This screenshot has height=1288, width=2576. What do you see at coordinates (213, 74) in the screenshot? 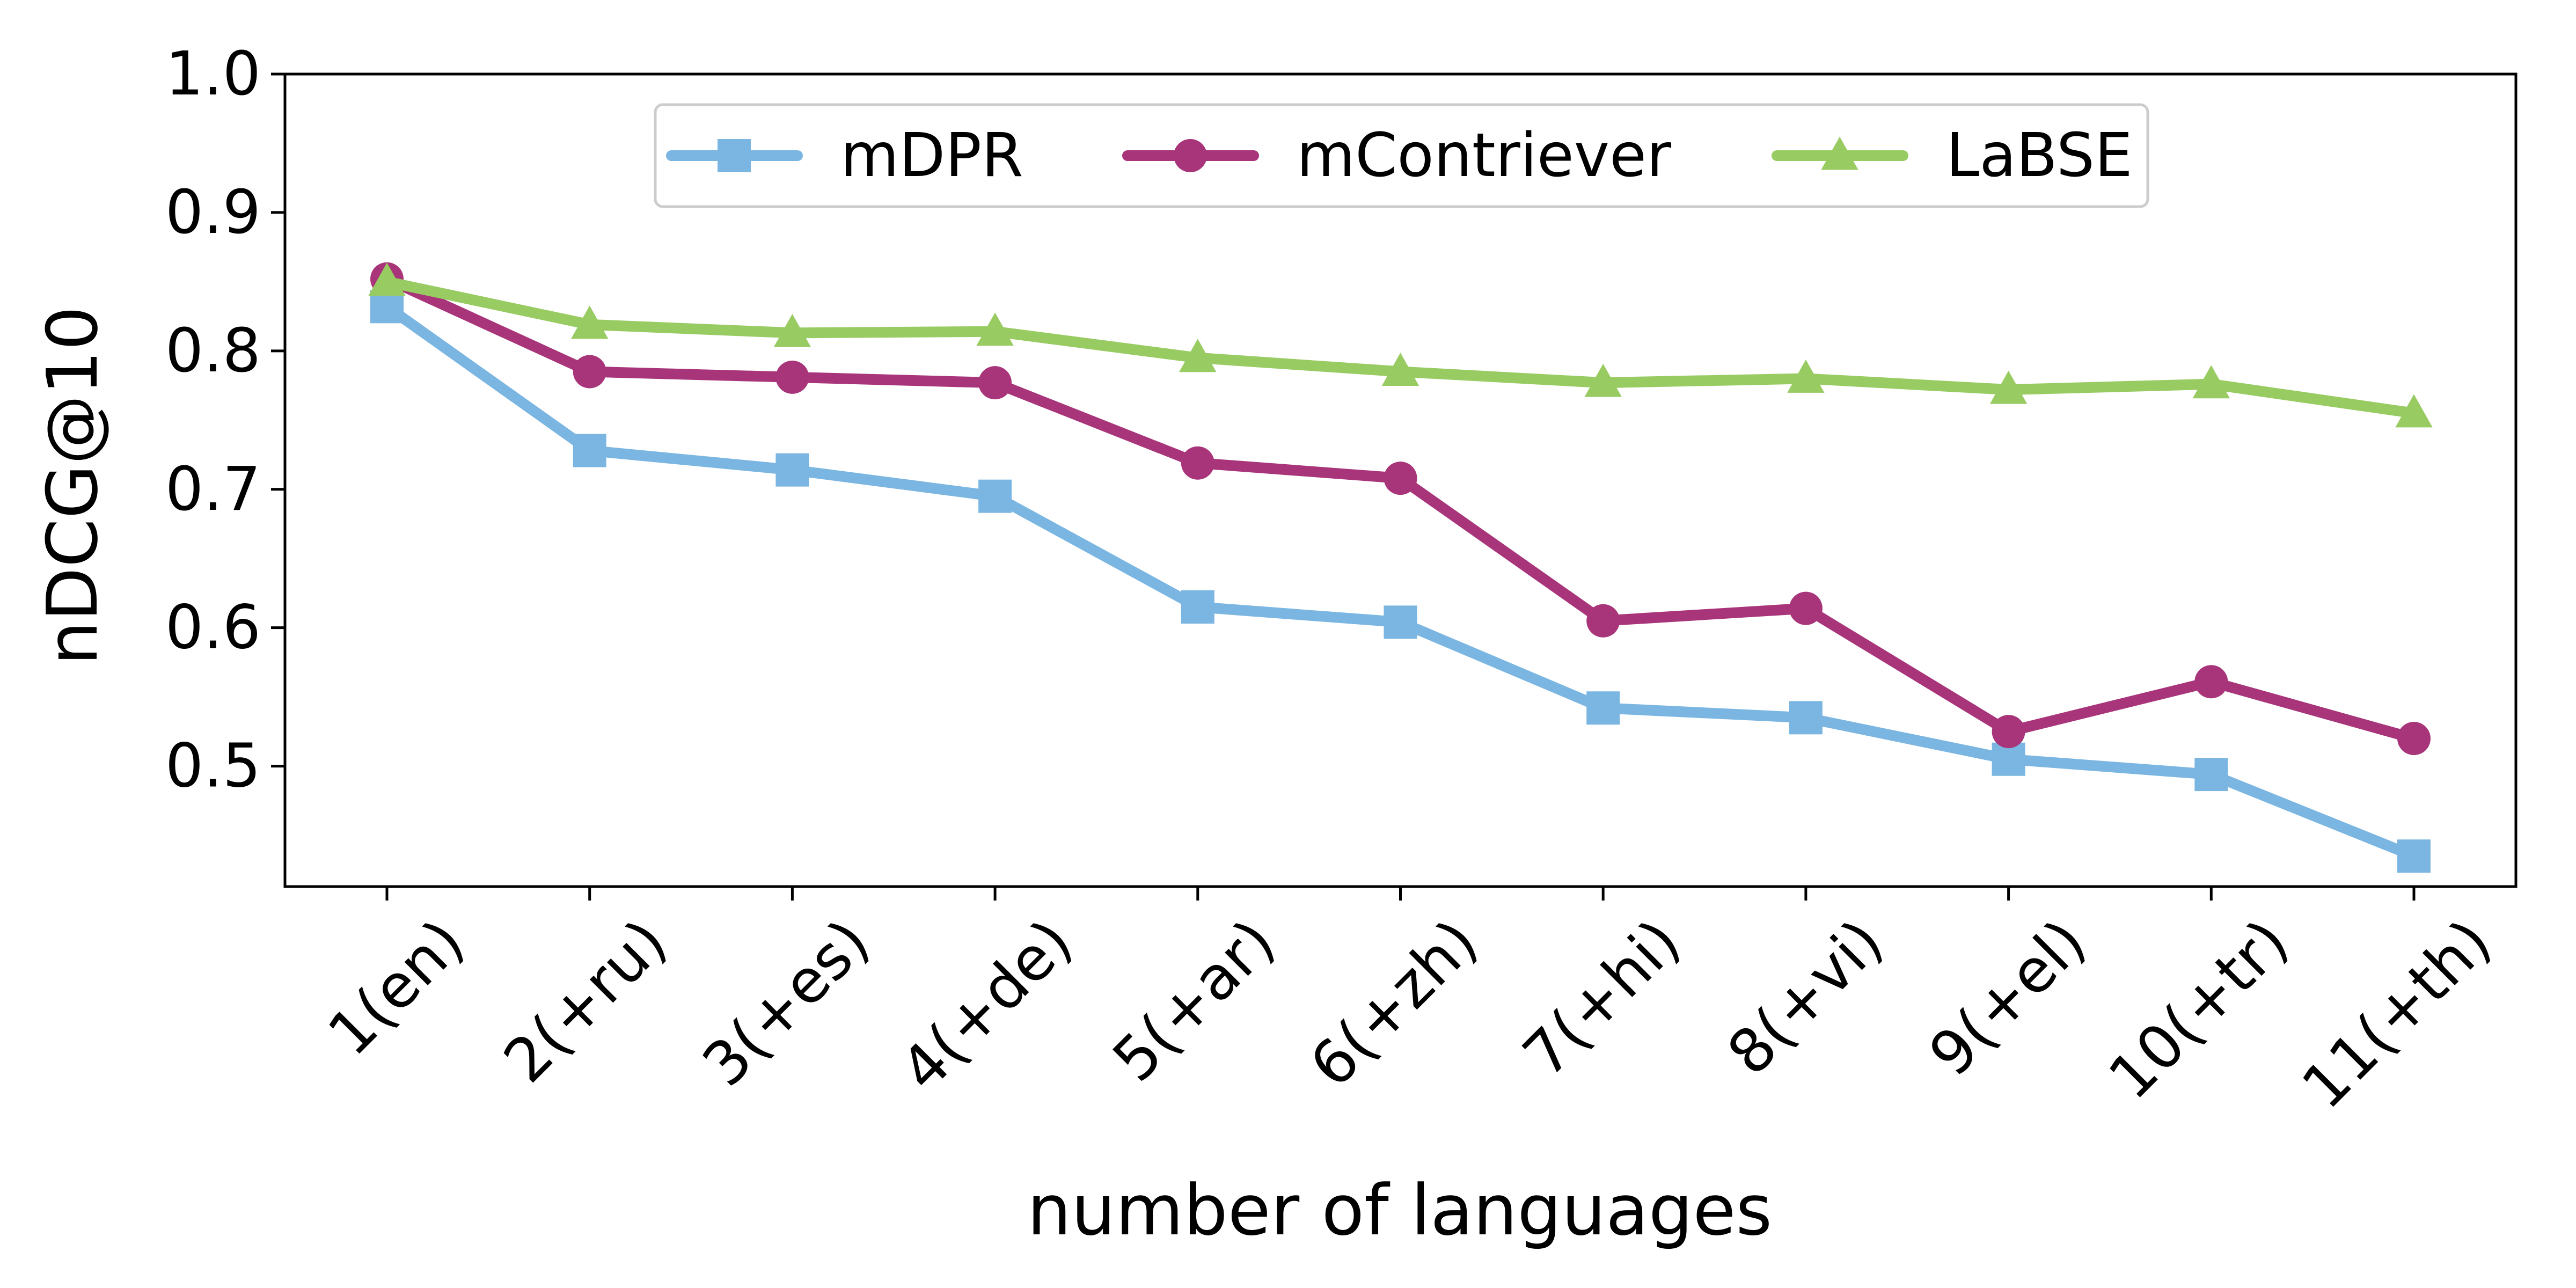
I see `y-tick-label: 1.0` at bounding box center [213, 74].